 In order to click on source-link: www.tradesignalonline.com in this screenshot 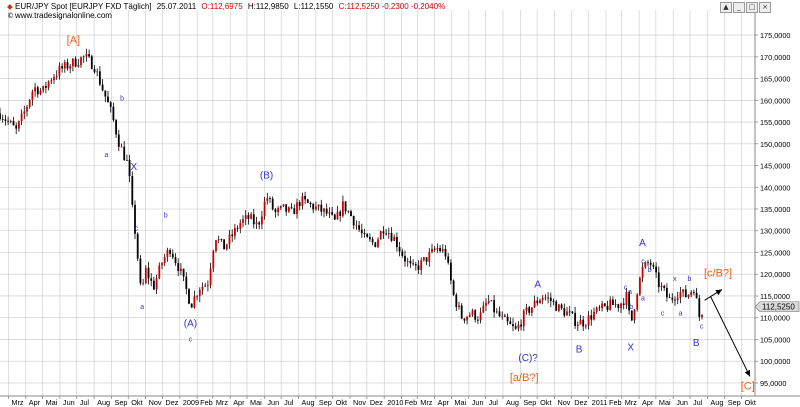, I will do `click(63, 15)`.